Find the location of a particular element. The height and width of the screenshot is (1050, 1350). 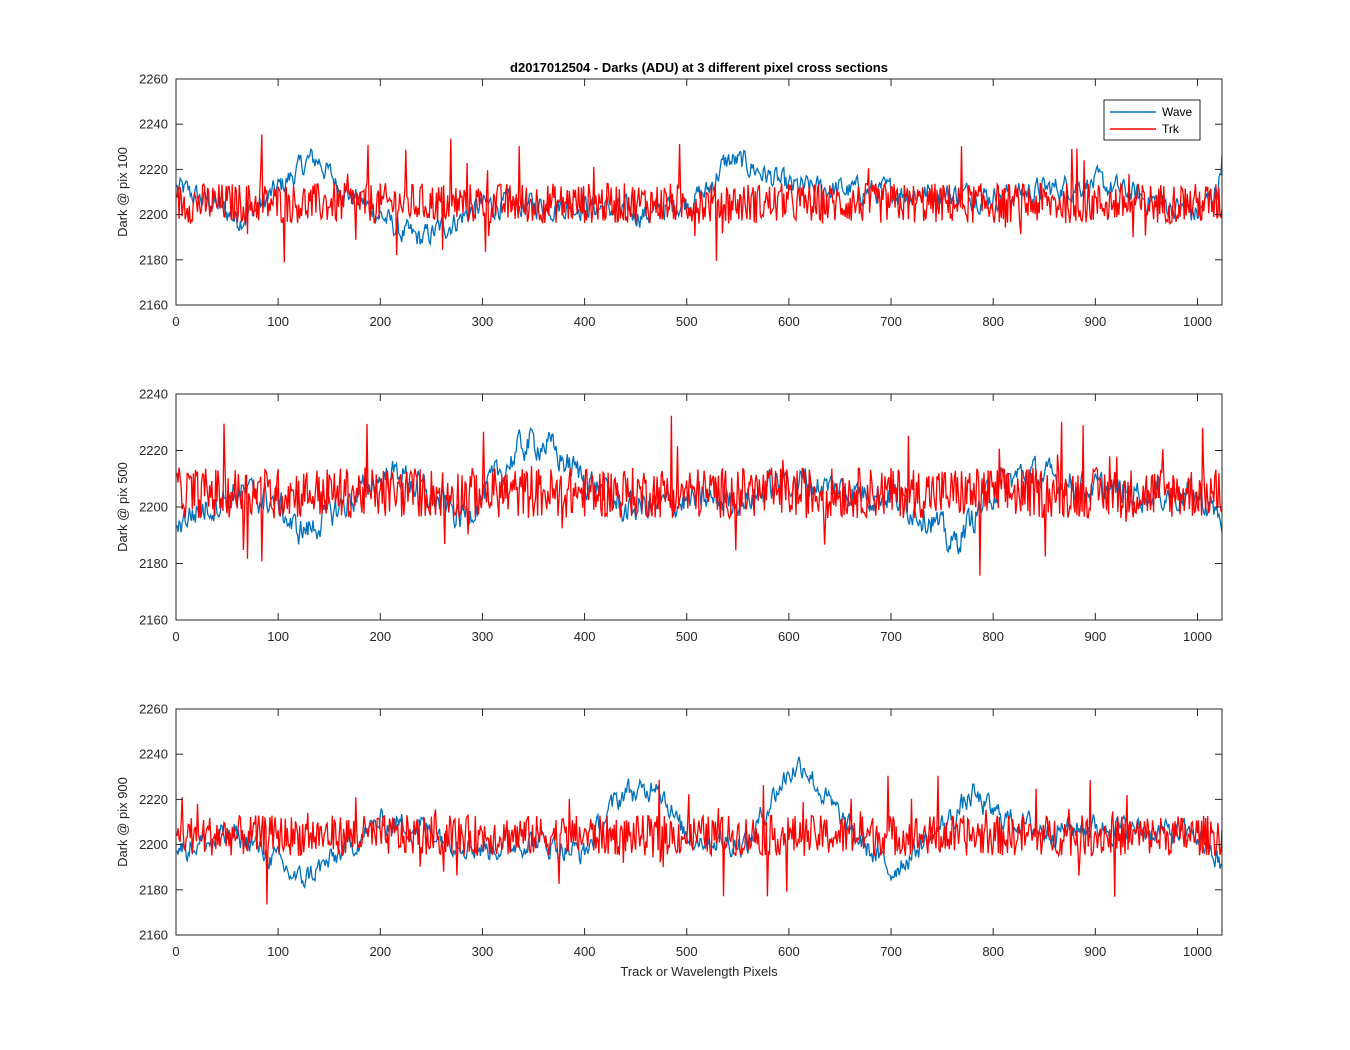

legend-label-trk: Trk is located at coordinates (1171, 129).